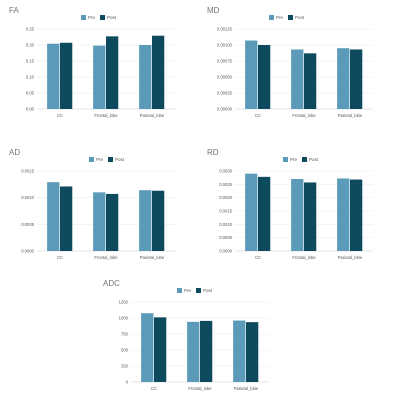 The height and width of the screenshot is (400, 400). Describe the element at coordinates (111, 283) in the screenshot. I see `chart-title: ADC` at that location.